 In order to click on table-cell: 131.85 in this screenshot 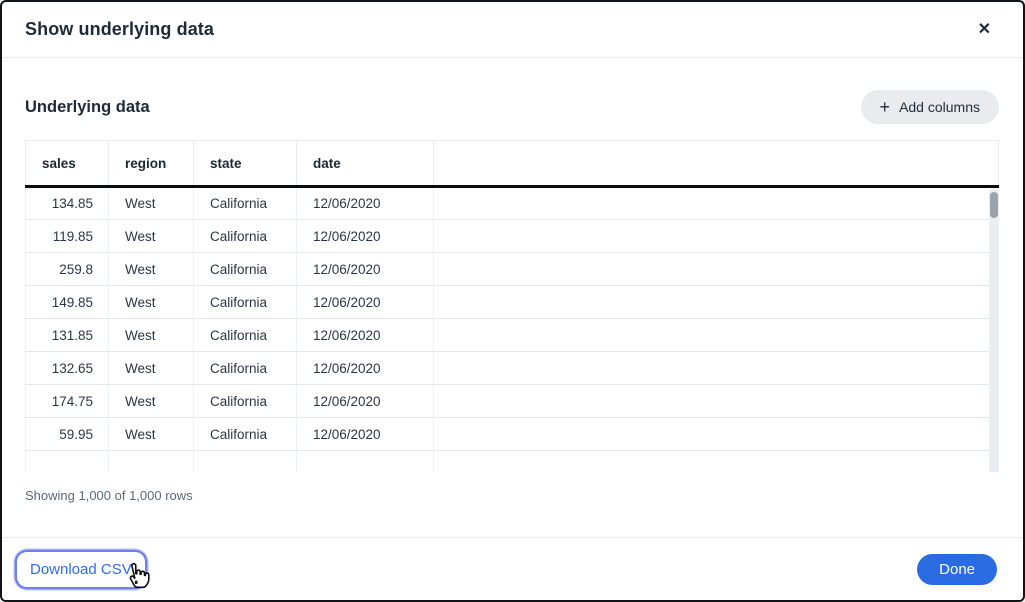, I will do `click(67, 335)`.